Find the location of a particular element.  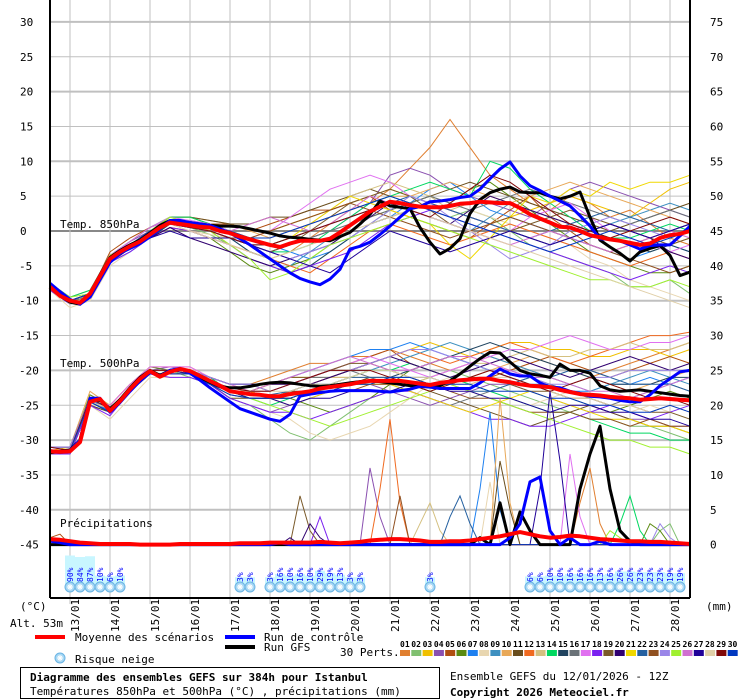

label-precip: Précipitations is located at coordinates (106, 523).